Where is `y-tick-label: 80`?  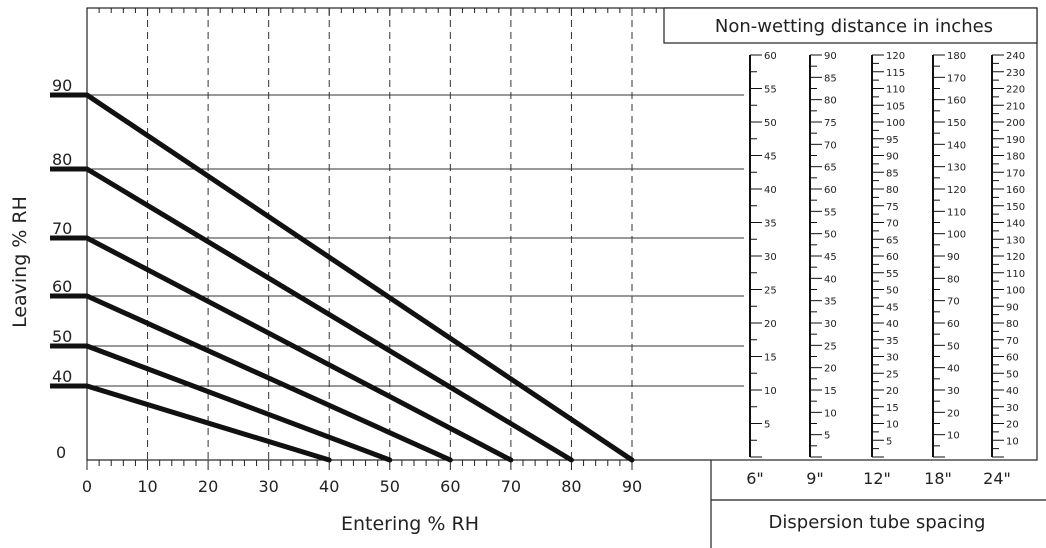
y-tick-label: 80 is located at coordinates (62, 159).